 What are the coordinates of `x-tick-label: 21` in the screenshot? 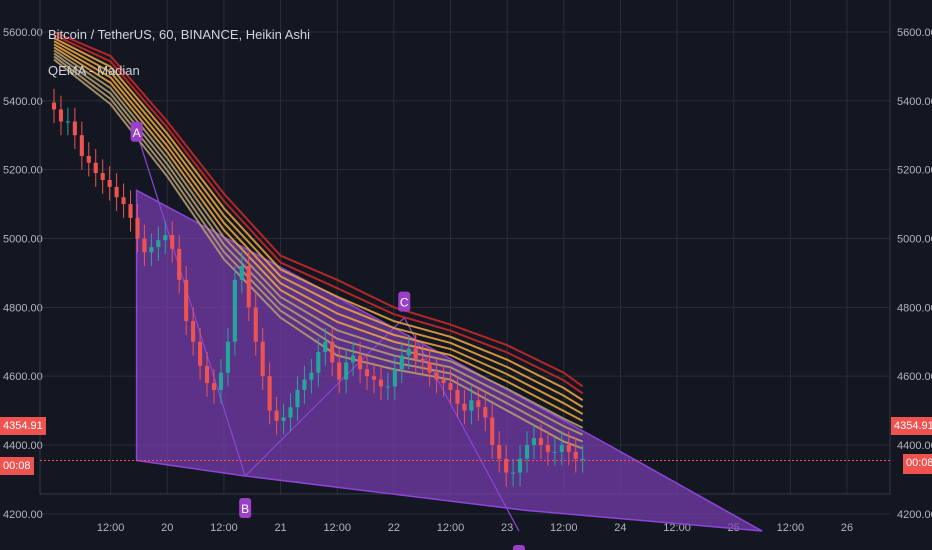 It's located at (280, 528).